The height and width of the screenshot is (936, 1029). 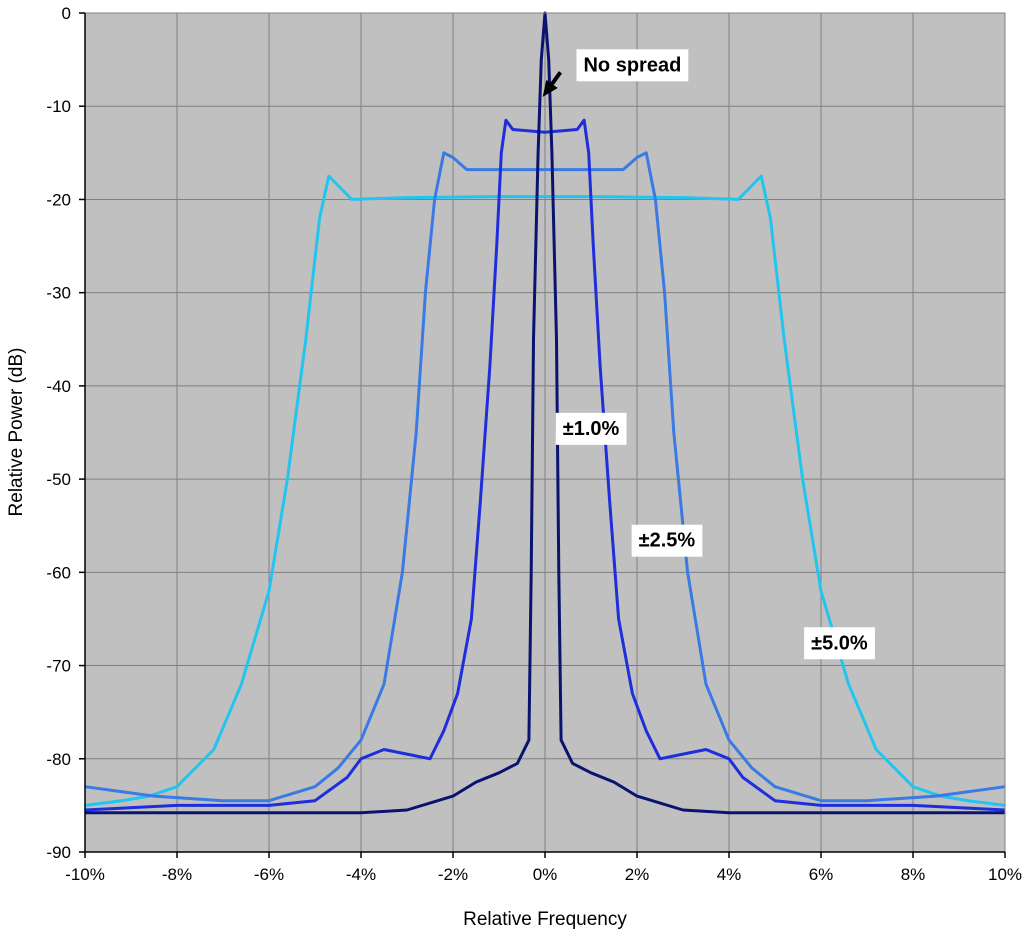 I want to click on x-tick-label: 2%, so click(x=637, y=874).